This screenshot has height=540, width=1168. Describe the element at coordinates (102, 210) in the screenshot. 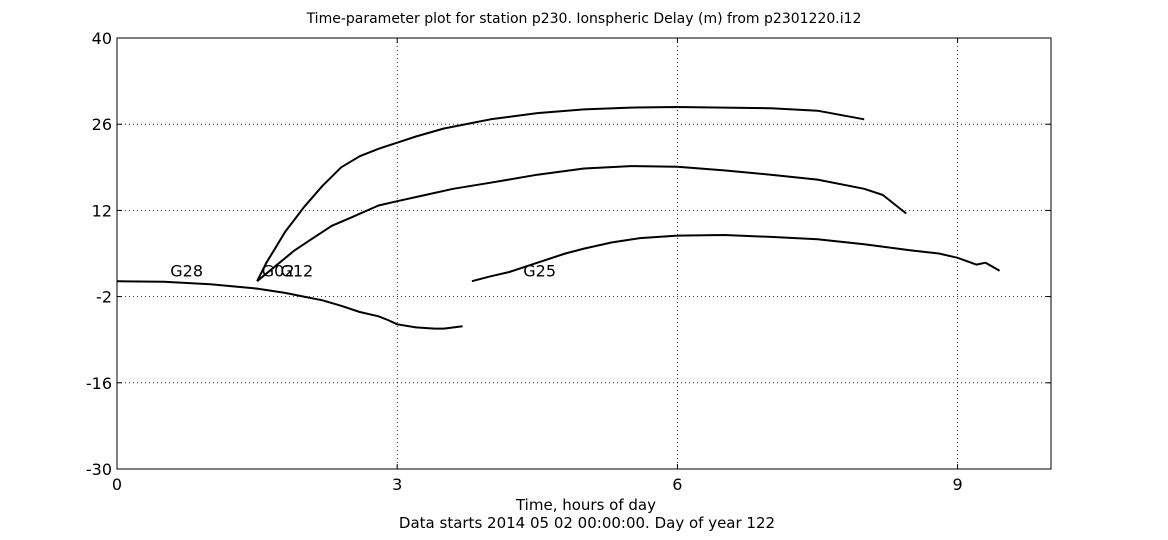

I see `y-tick-label: 12` at that location.